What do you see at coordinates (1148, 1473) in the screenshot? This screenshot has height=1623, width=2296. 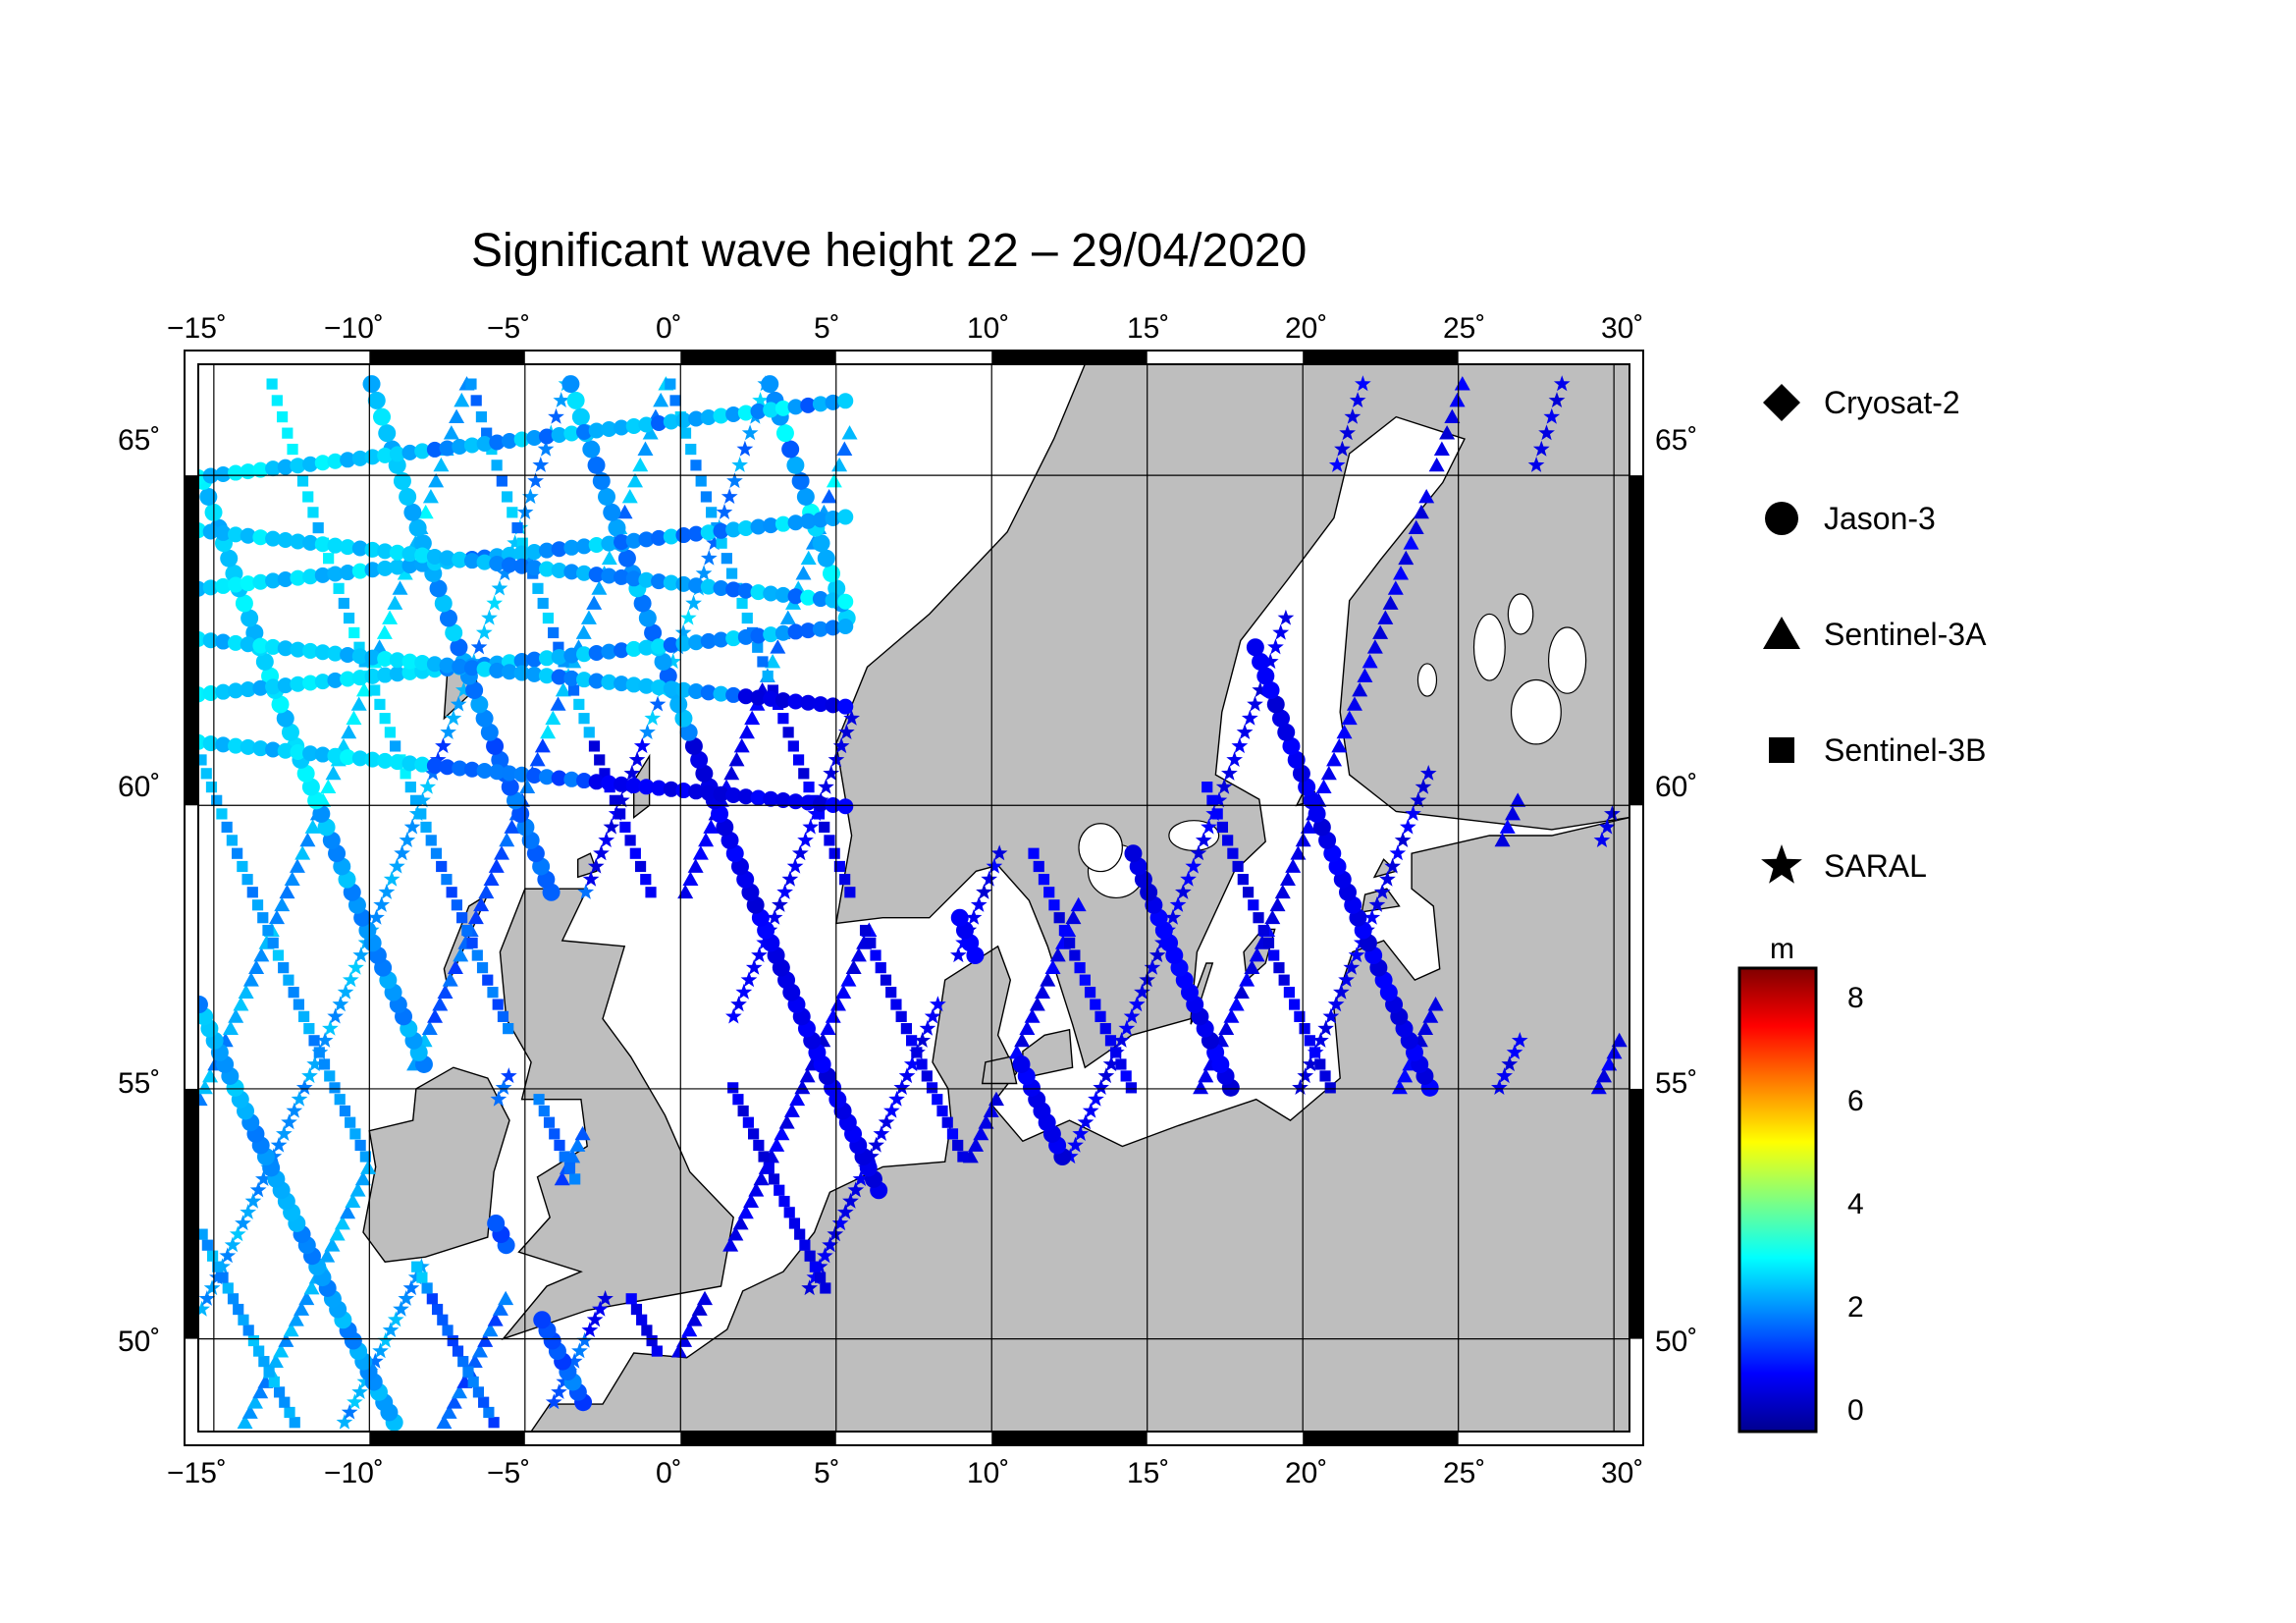 I see `lon-tick-bottom: 15˚` at bounding box center [1148, 1473].